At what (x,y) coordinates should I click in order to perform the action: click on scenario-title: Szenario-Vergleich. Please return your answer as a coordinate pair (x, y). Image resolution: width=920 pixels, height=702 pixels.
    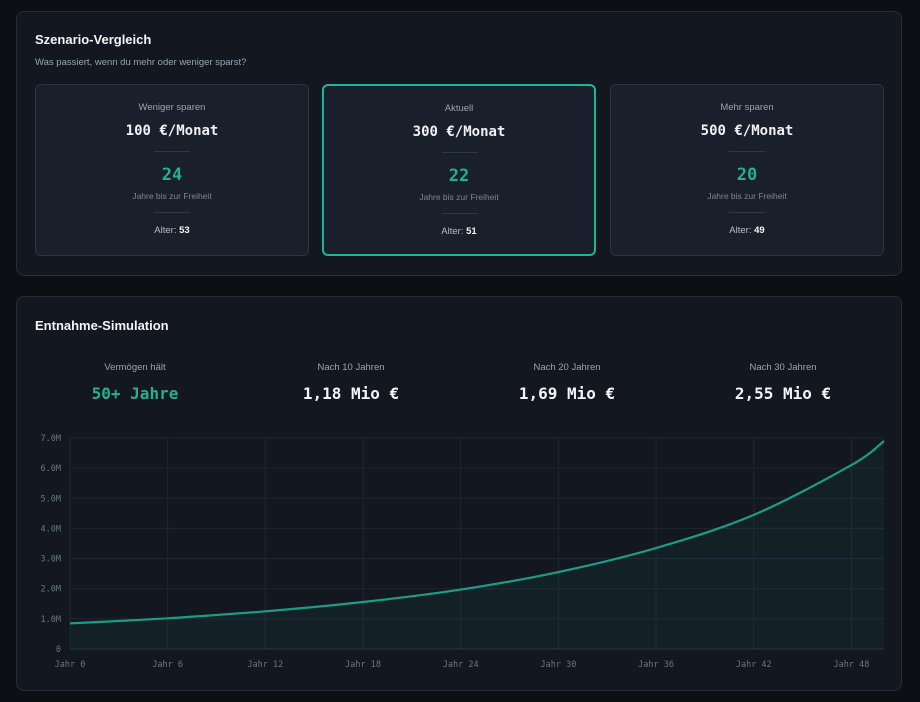
    Looking at the image, I should click on (93, 39).